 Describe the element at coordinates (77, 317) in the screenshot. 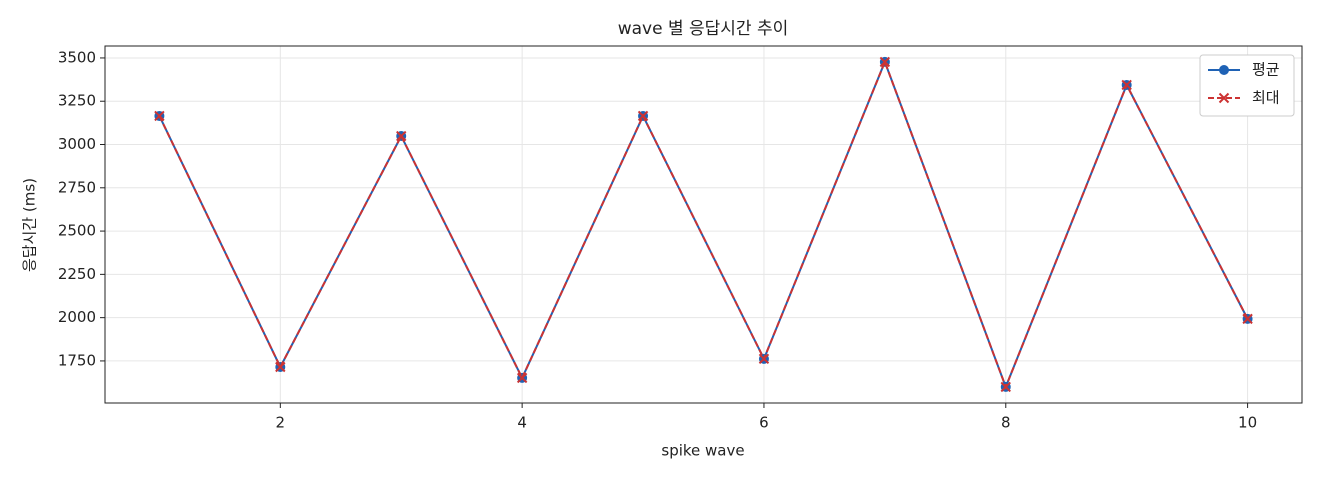

I see `y-tick-label: 2000` at that location.